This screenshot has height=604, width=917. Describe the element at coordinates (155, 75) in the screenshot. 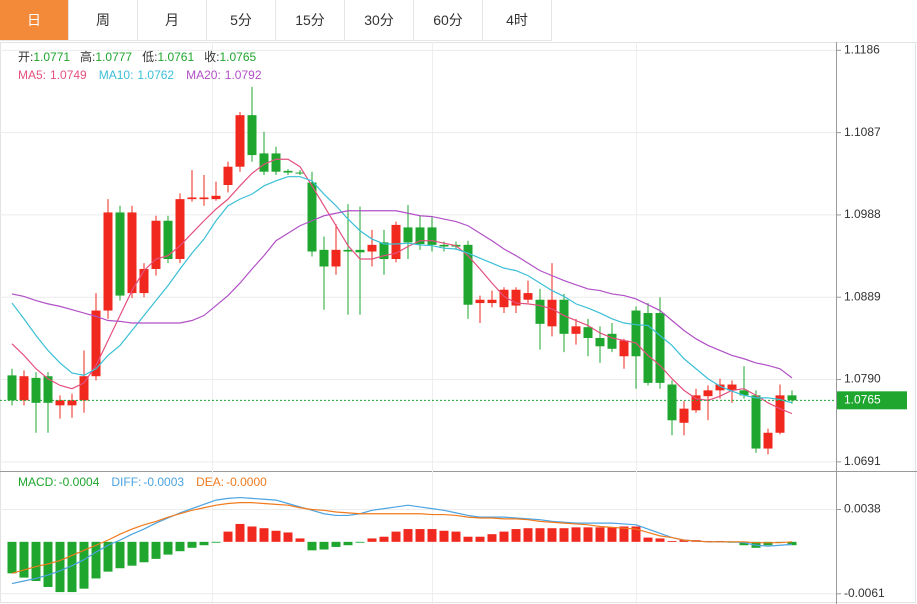

I see `legend-value: 1.0762` at that location.